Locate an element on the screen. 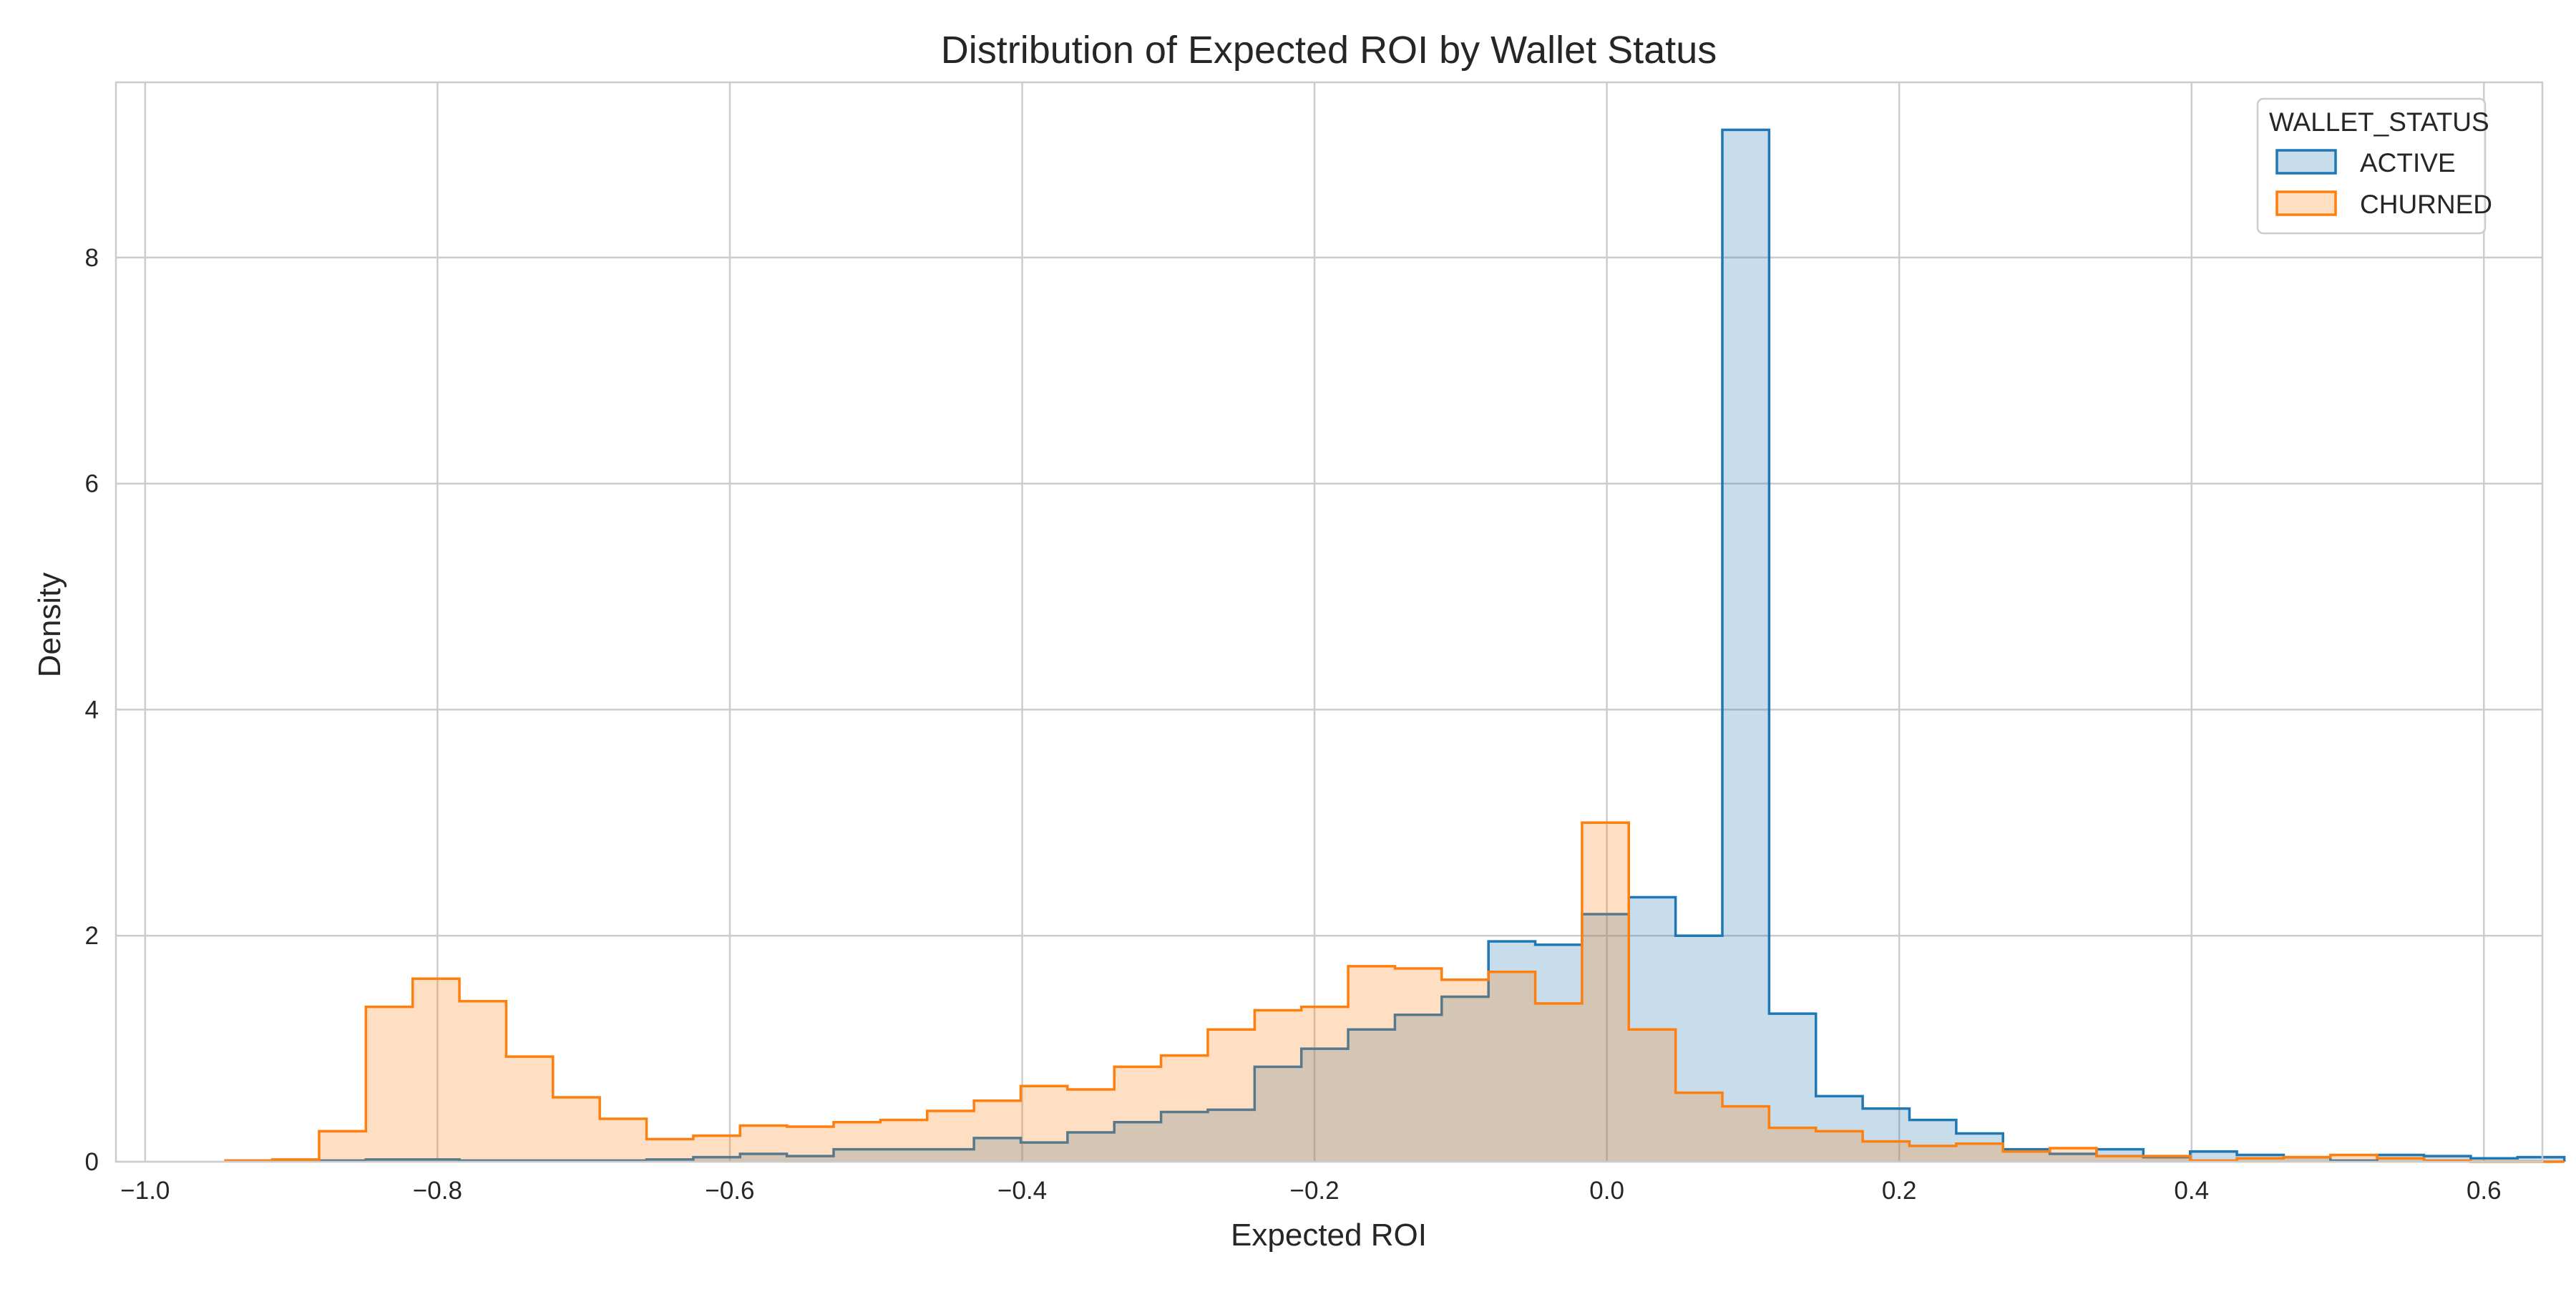 This screenshot has width=2576, height=1292. x-tick-label: 0.4 is located at coordinates (2191, 1191).